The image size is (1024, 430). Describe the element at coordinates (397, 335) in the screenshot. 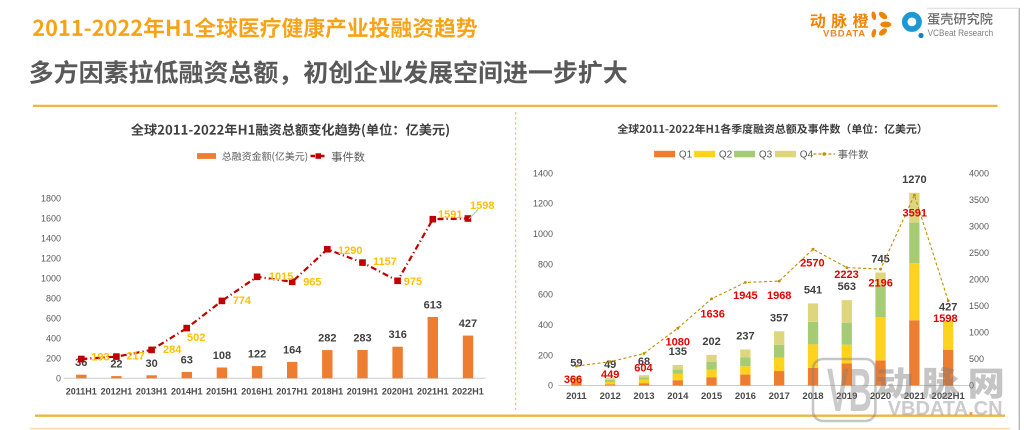

I see `svg-text: 316` at that location.